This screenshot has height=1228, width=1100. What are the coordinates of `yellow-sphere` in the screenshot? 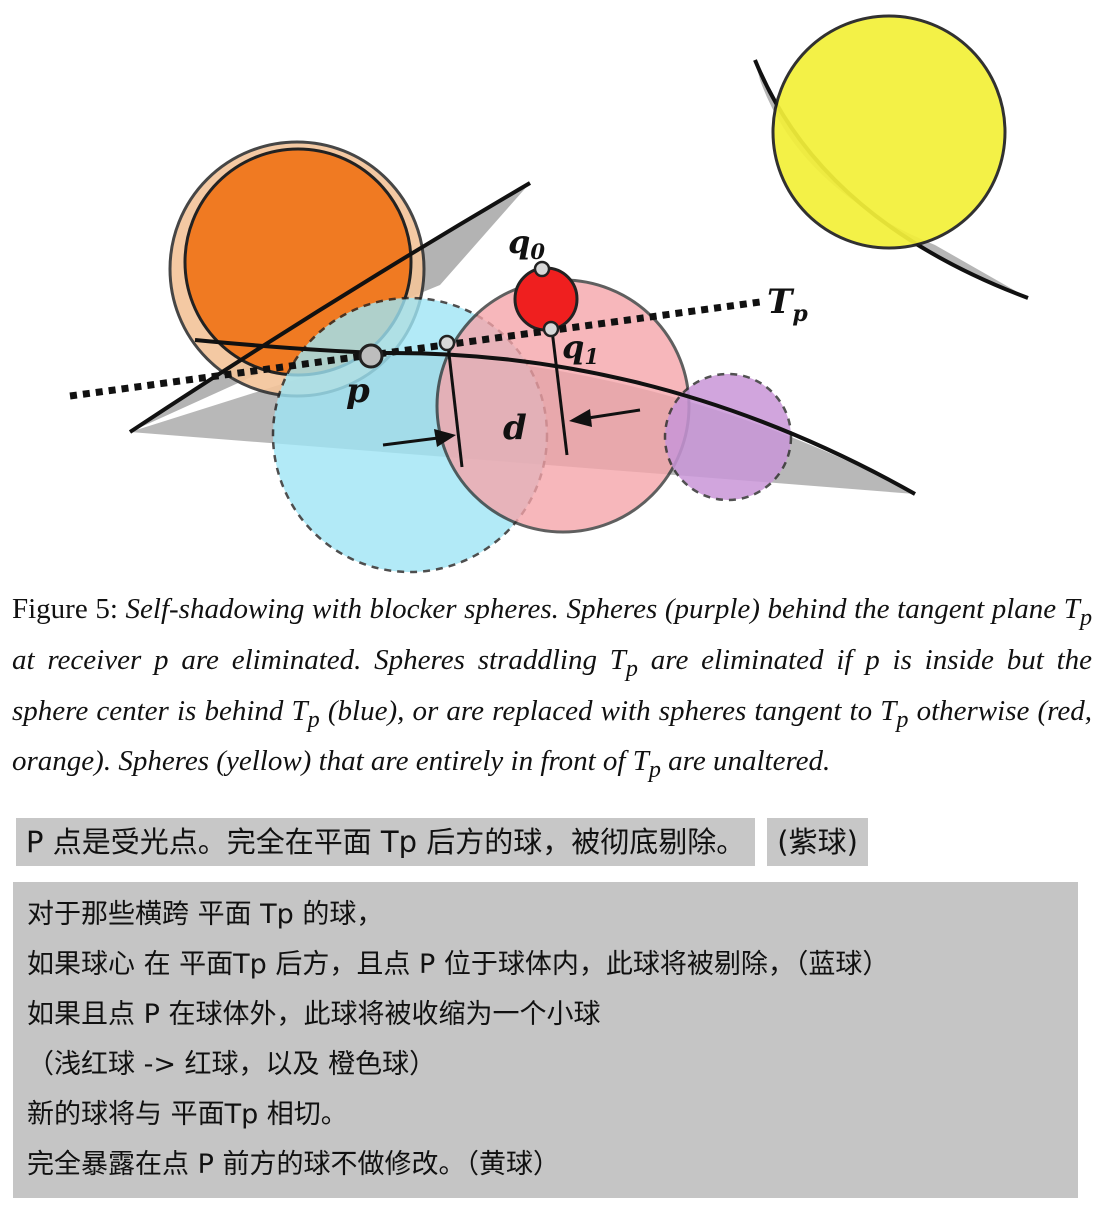 It's located at (889, 132).